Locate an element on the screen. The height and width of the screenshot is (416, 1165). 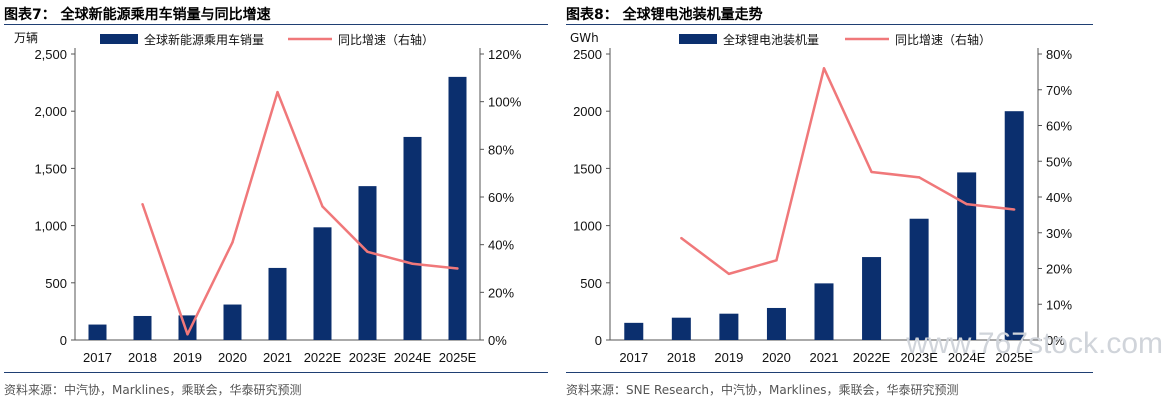
growth-line is located at coordinates (847, 171).